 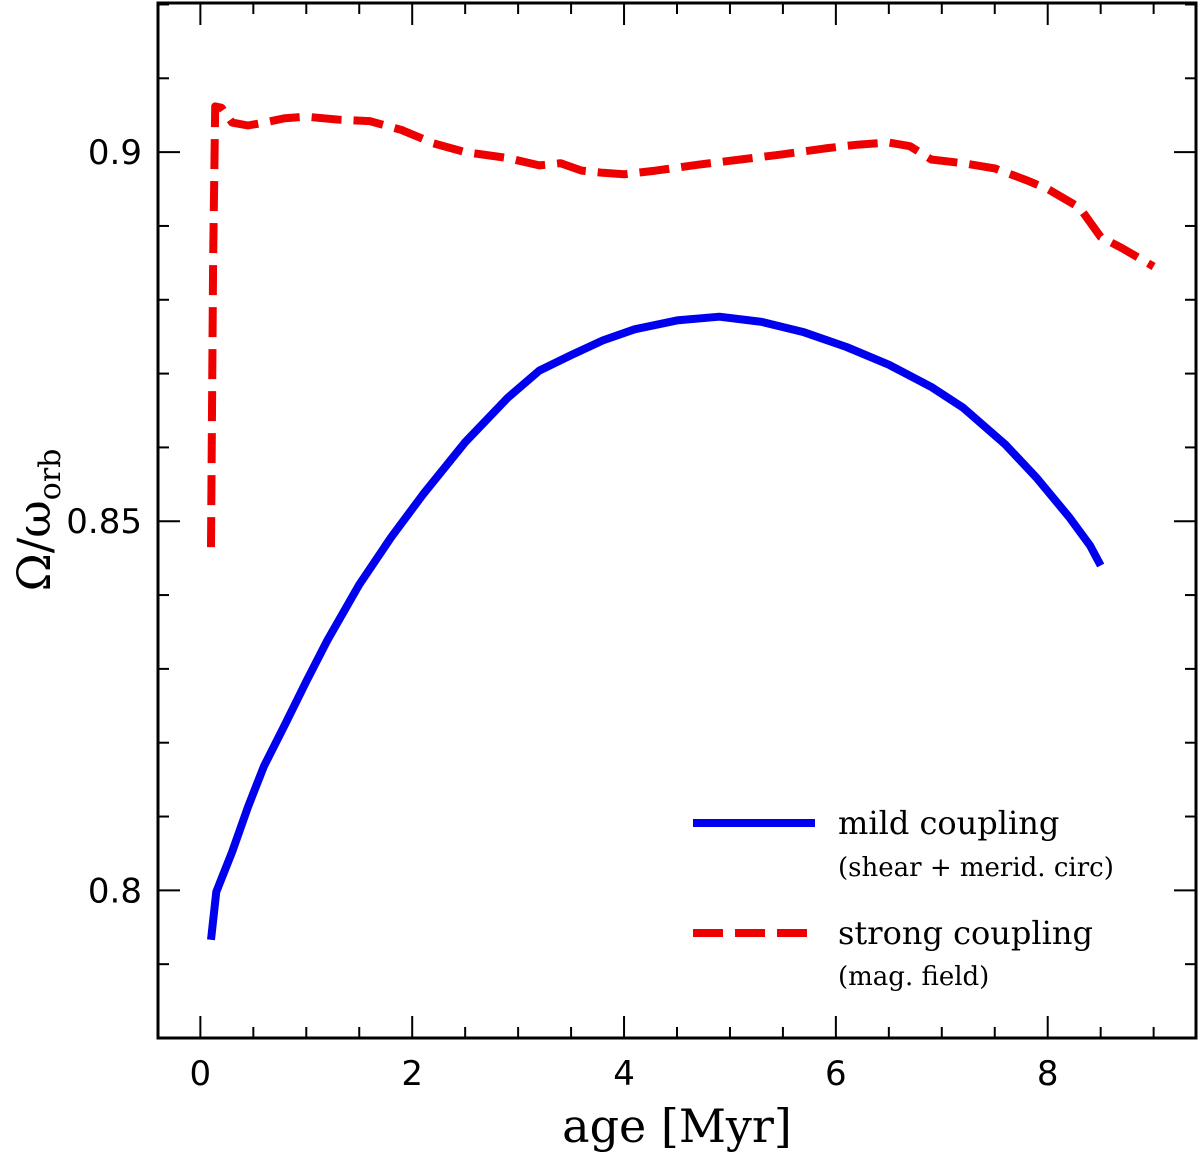 What do you see at coordinates (115, 891) in the screenshot?
I see `y-tick-label: 0.8` at bounding box center [115, 891].